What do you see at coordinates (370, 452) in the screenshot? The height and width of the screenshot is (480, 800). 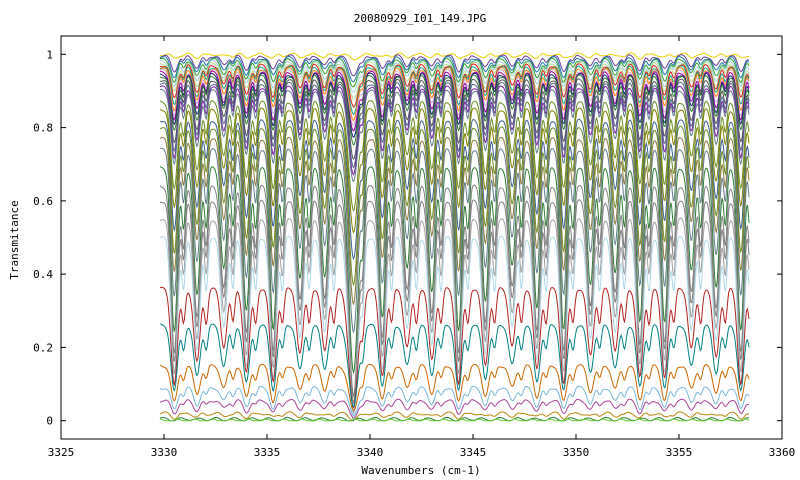 I see `x-tick-label: 3340` at bounding box center [370, 452].